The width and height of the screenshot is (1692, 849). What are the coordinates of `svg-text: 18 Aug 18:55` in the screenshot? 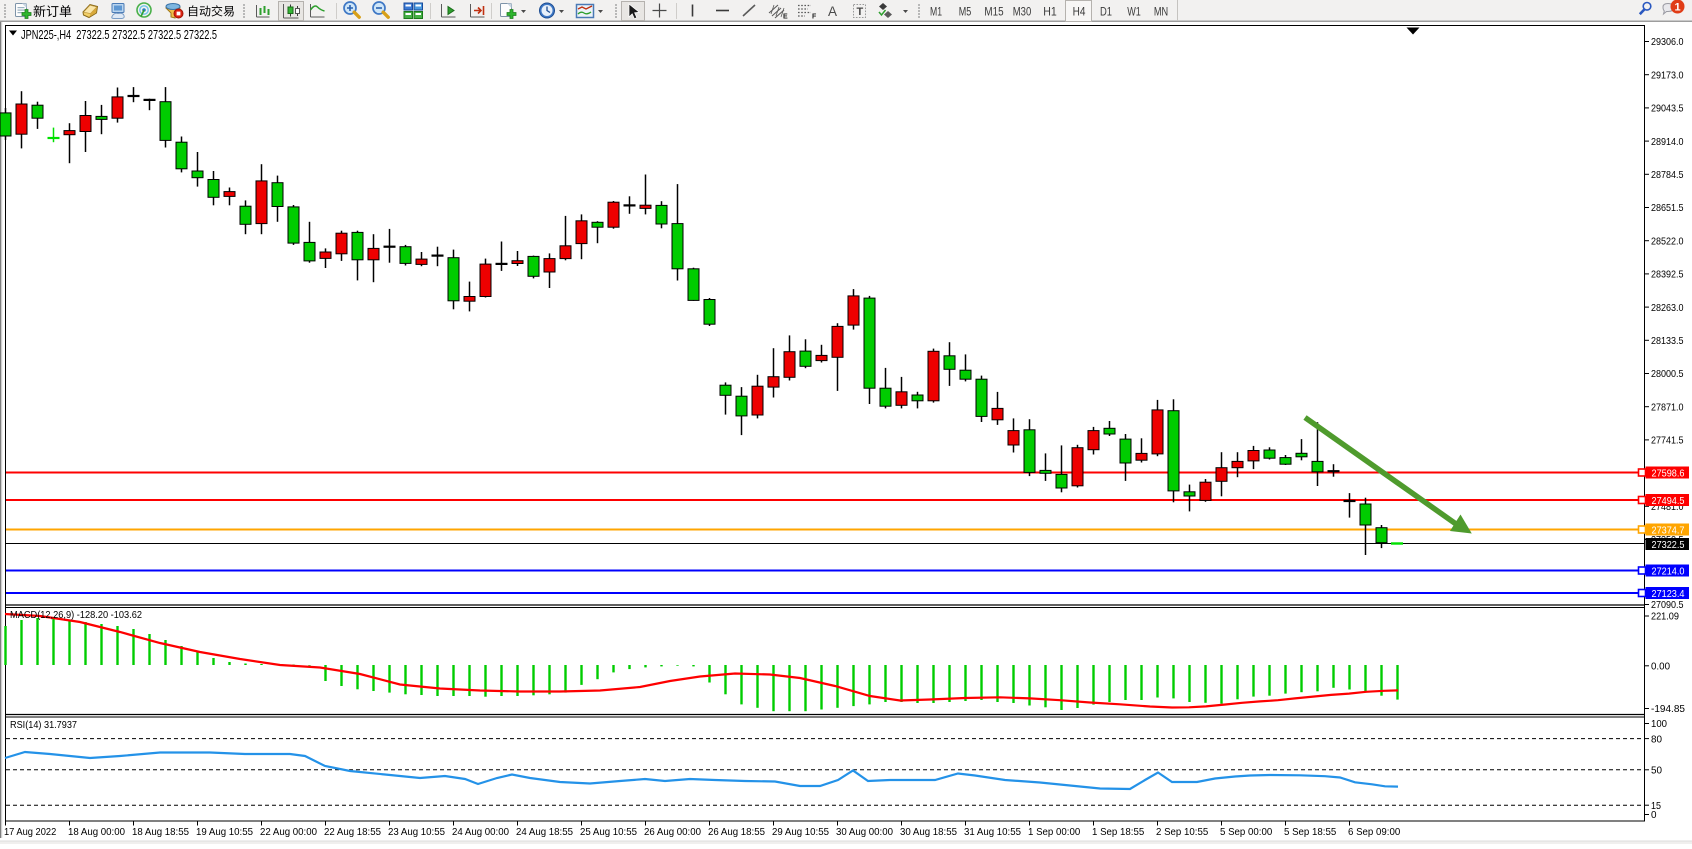 It's located at (160, 832).